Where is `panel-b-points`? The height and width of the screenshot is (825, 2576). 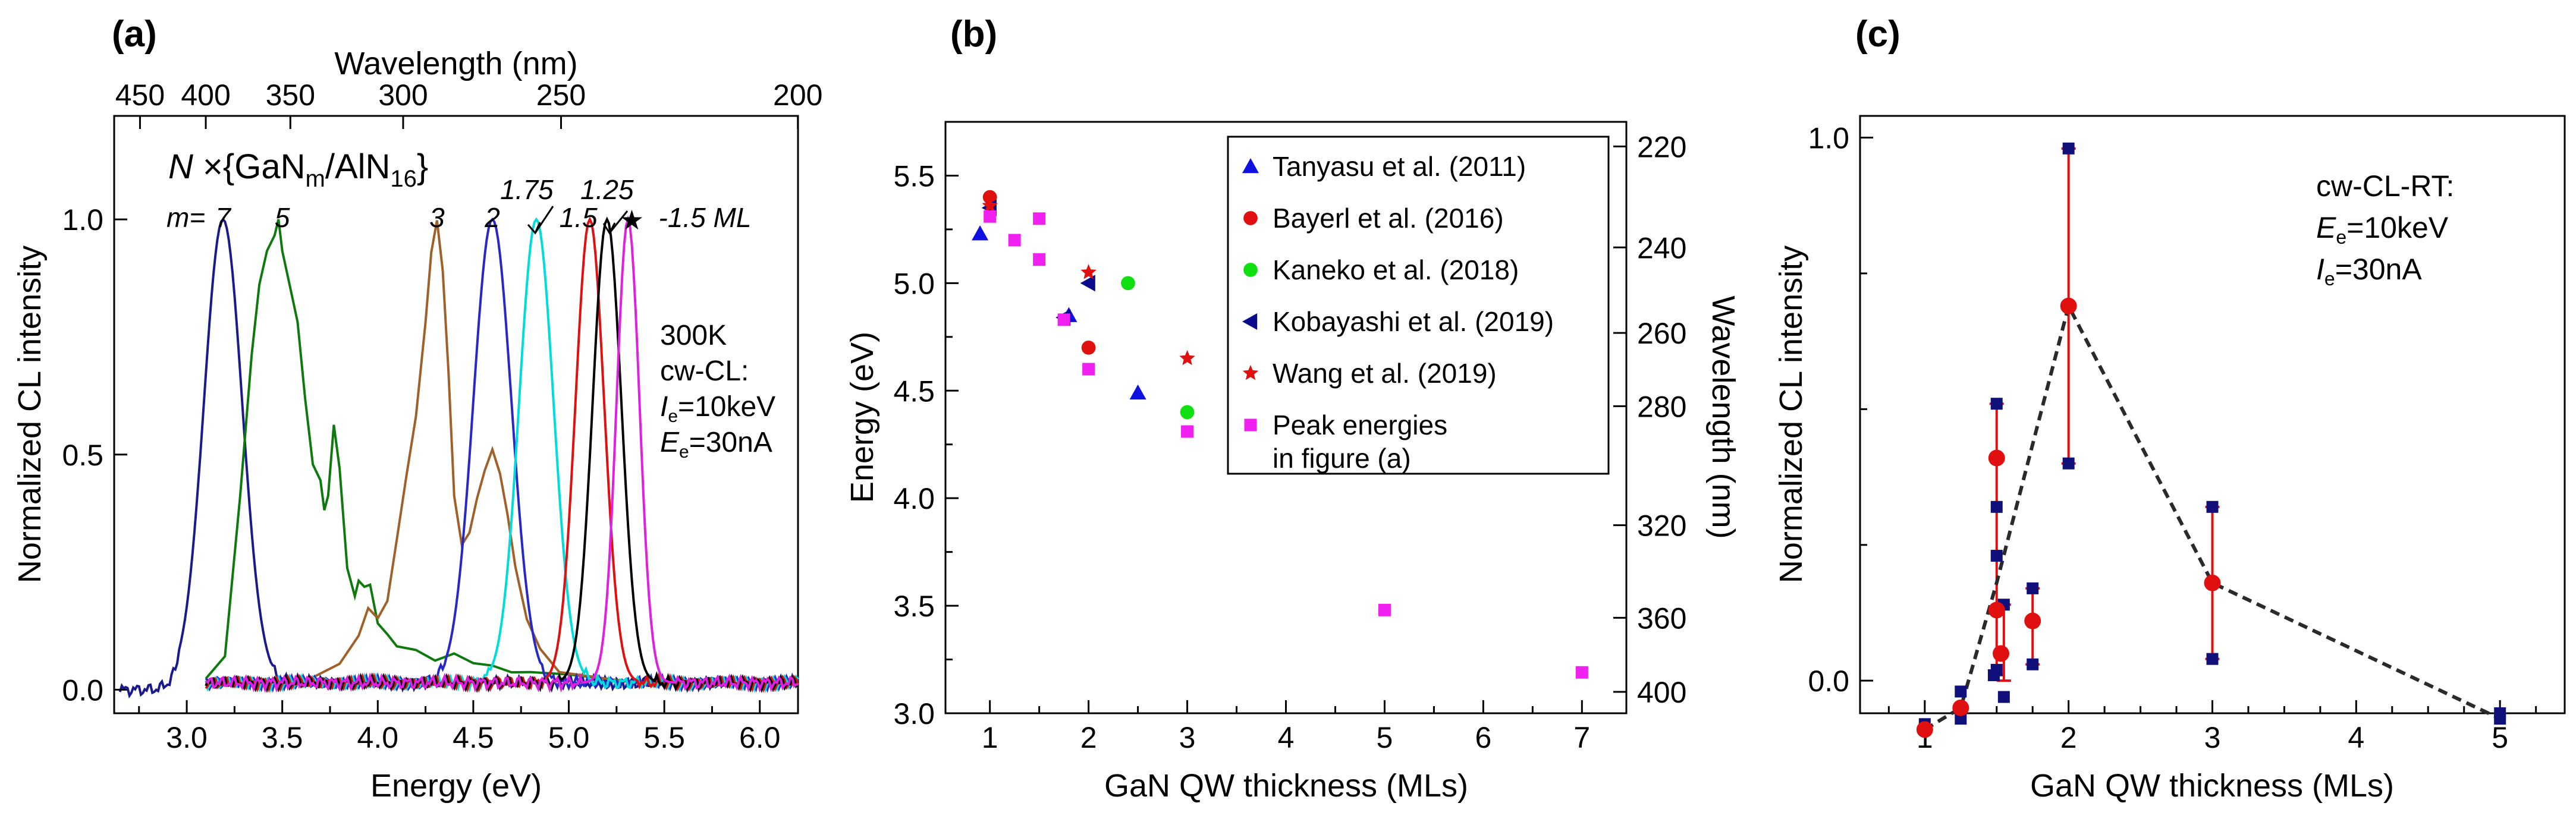
panel-b-points is located at coordinates (1280, 434).